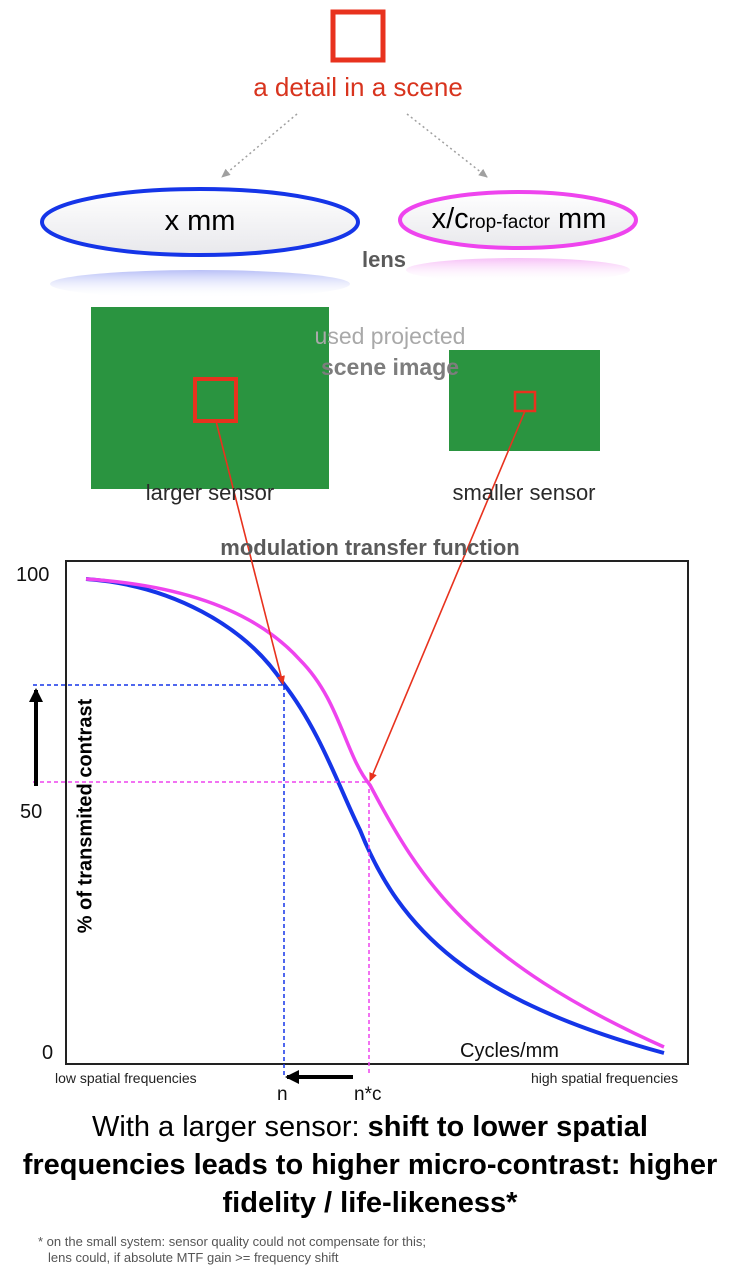 The height and width of the screenshot is (1283, 738). Describe the element at coordinates (259, 145) in the screenshot. I see `arrow-to-left-lens` at that location.